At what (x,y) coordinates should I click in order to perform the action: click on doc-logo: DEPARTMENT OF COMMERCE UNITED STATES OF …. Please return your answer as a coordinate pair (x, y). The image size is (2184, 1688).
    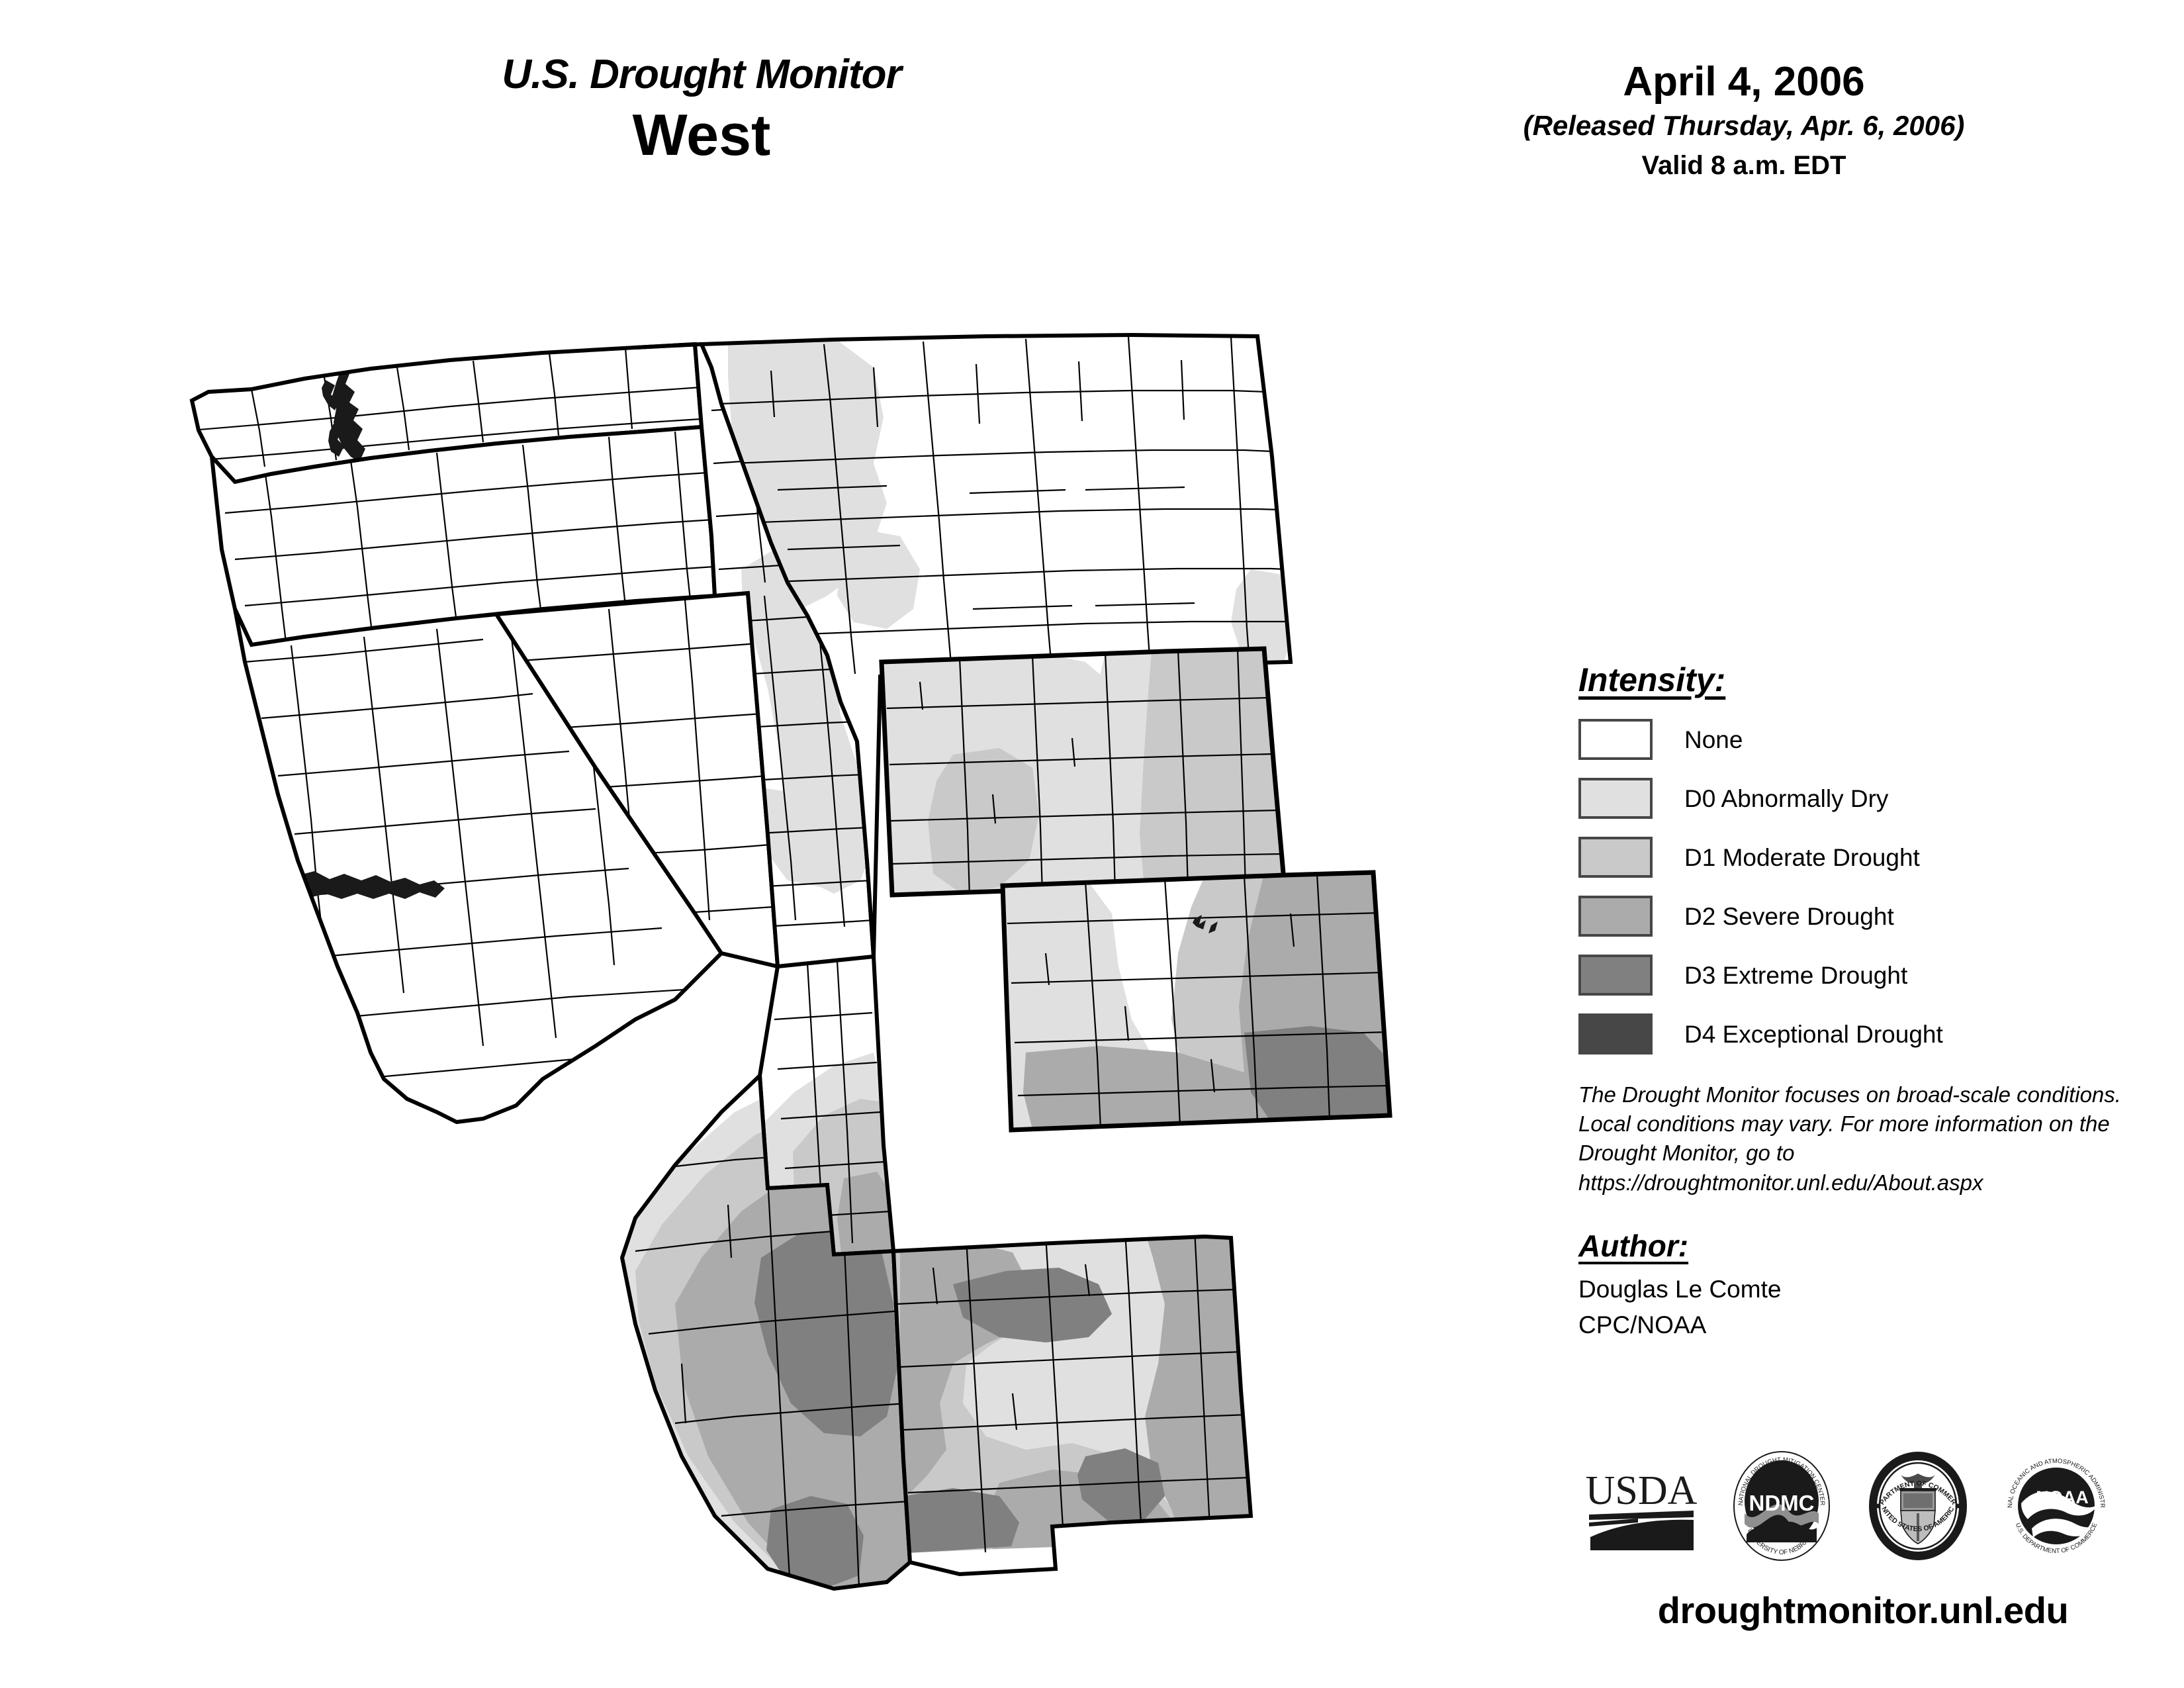
    Looking at the image, I should click on (1917, 1505).